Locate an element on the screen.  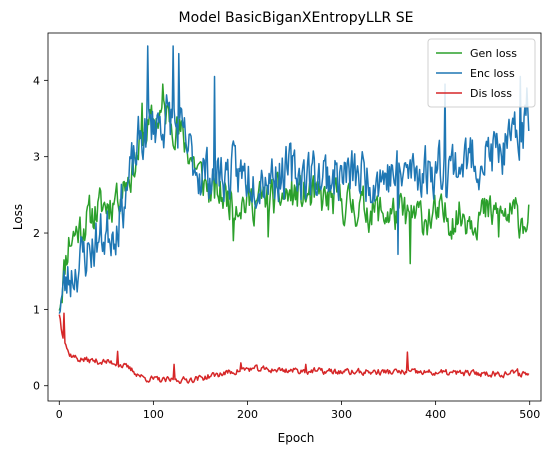
chart-title: Model BasicBiganXEntropyLLR SE is located at coordinates (296, 18).